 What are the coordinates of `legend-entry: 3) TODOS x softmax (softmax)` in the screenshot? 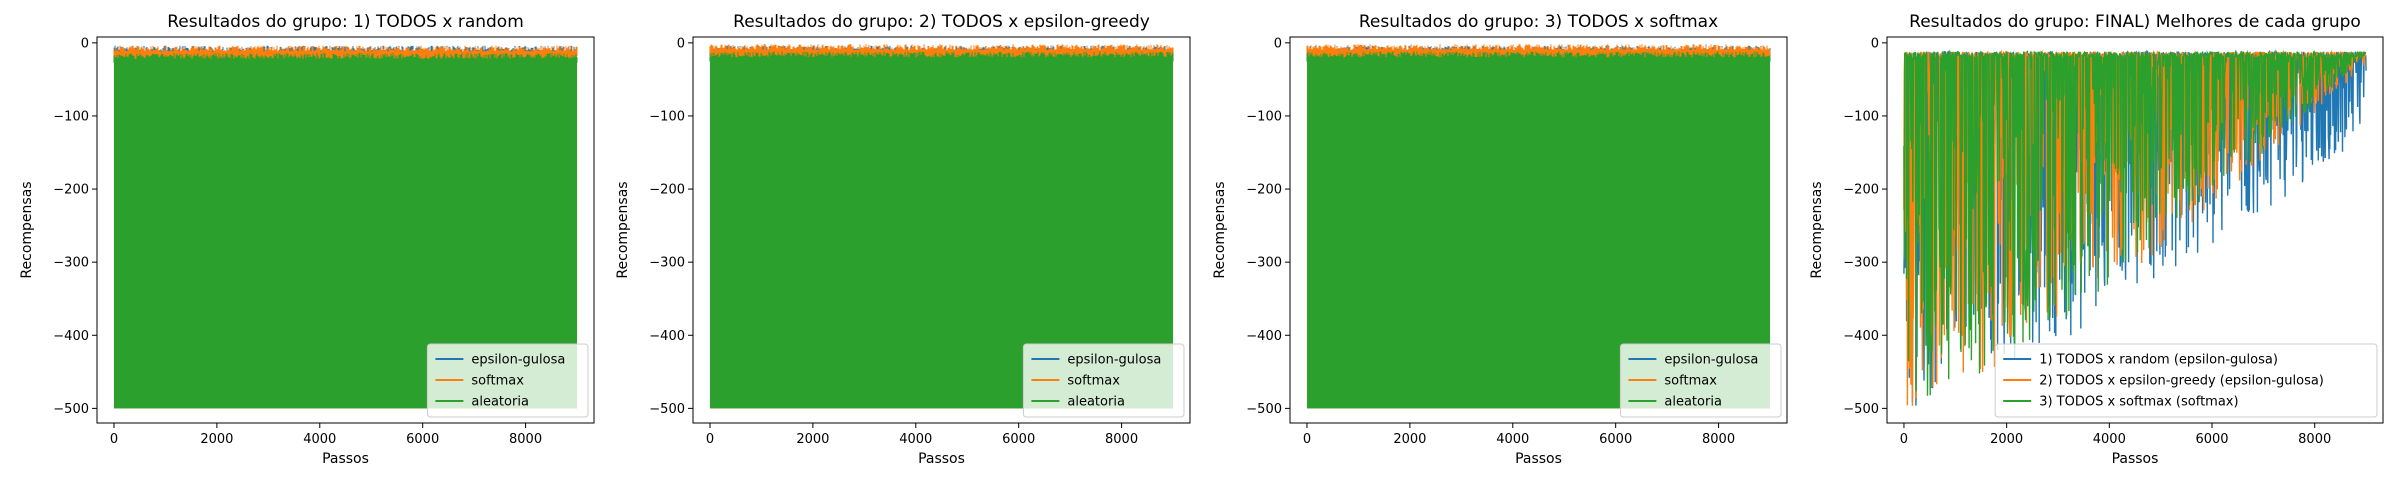 It's located at (2138, 402).